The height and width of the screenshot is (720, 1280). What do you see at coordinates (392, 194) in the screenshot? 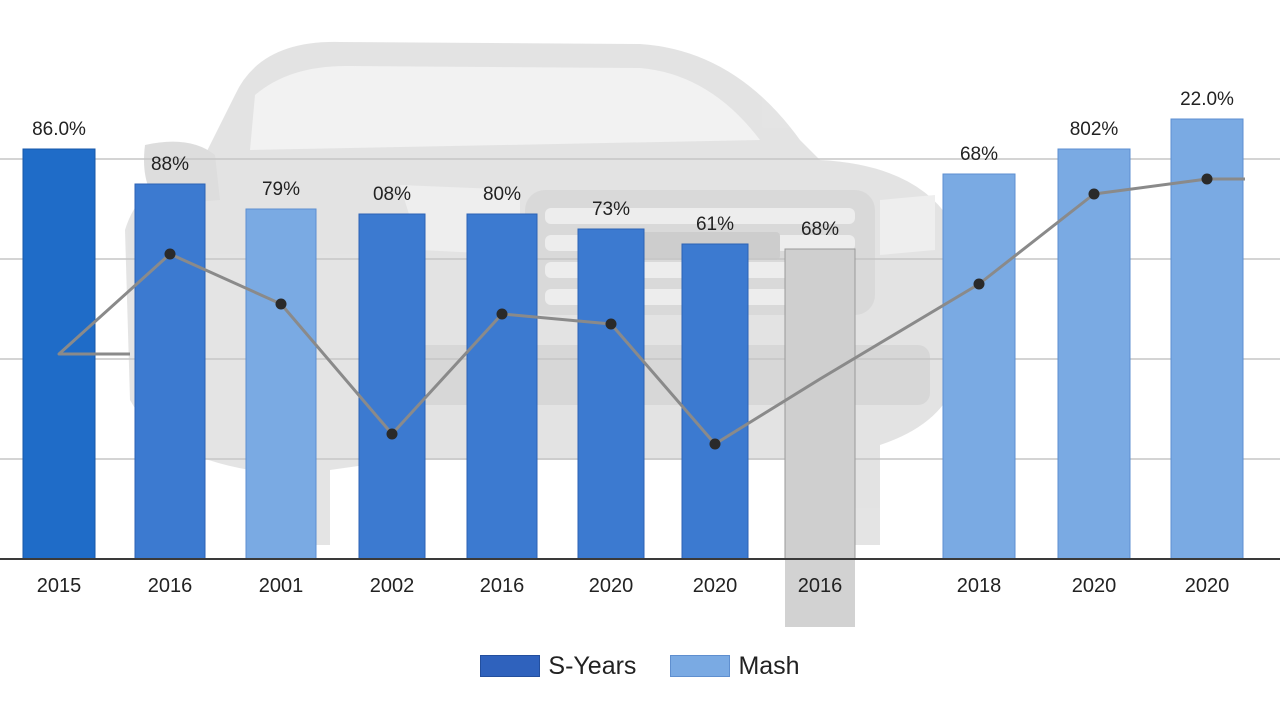
I see `value-label-3: 08%` at bounding box center [392, 194].